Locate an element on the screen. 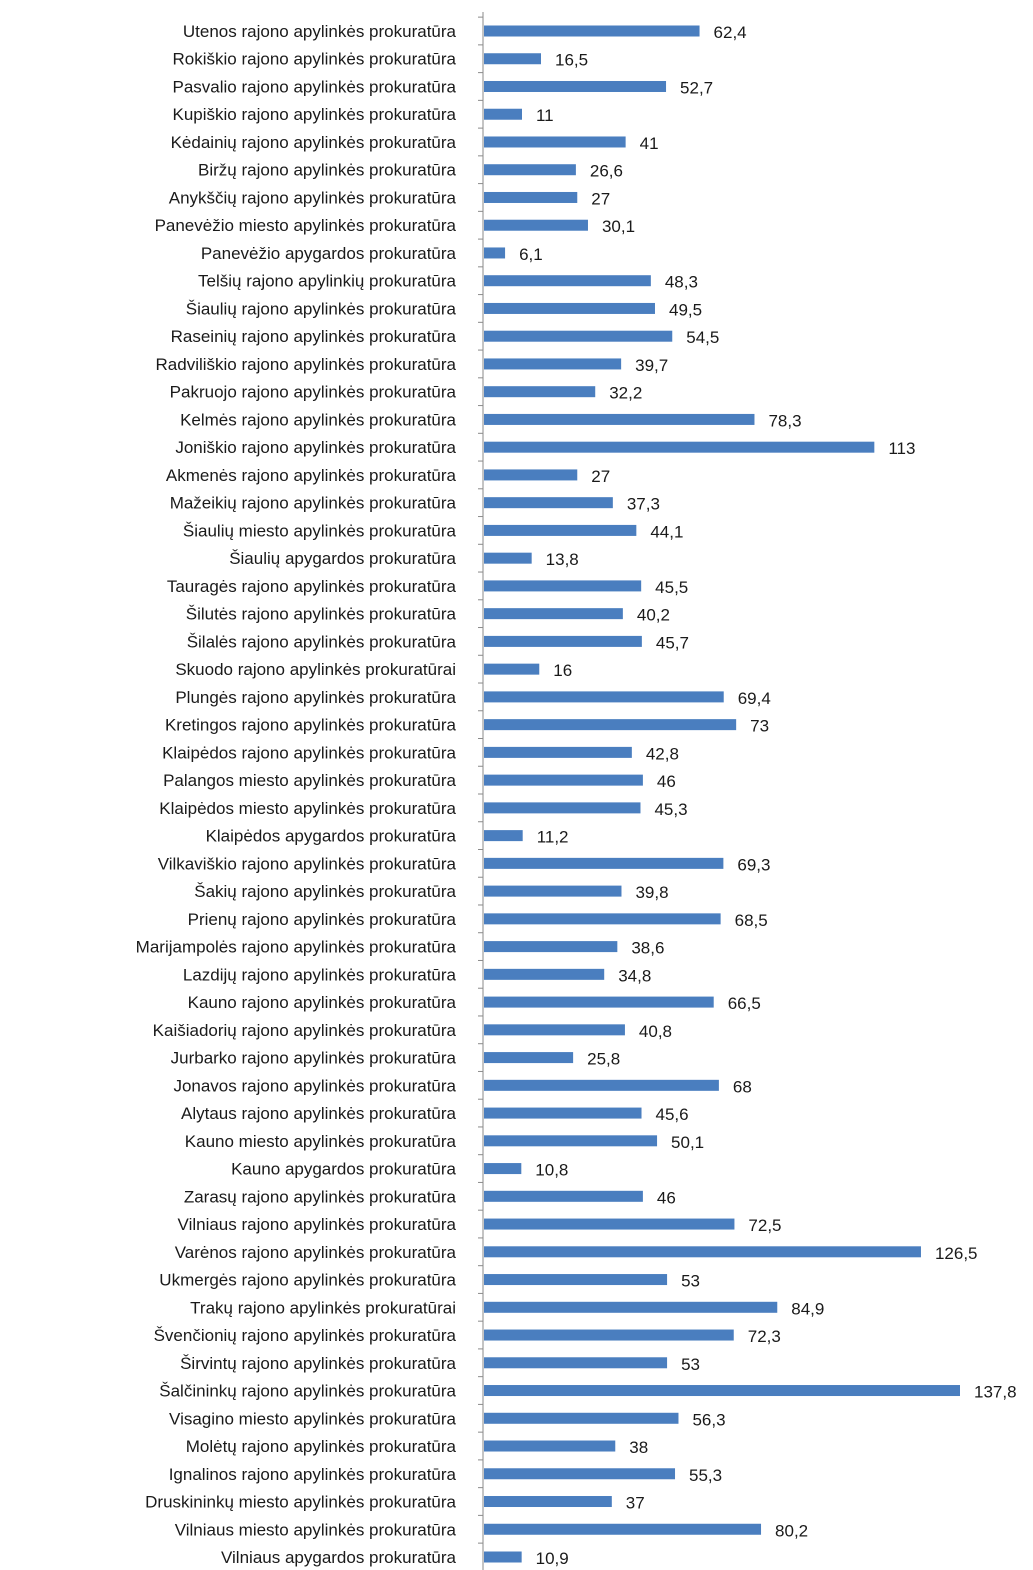 The image size is (1033, 1570). data-label: 45,3 is located at coordinates (670, 809).